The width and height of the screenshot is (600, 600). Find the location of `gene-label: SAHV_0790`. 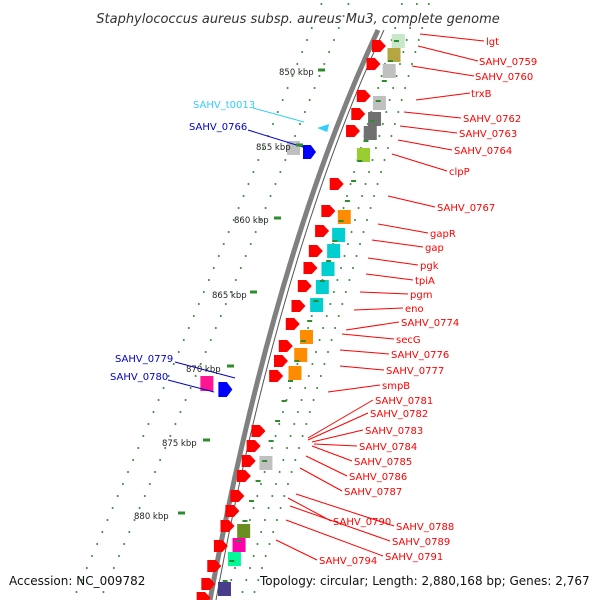

gene-label: SAHV_0790 is located at coordinates (362, 522).